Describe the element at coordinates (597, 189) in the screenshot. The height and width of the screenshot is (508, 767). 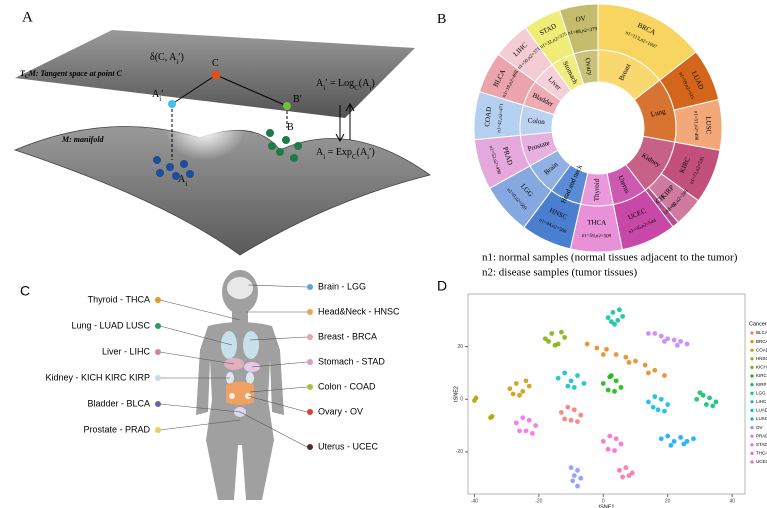
I see `tissue-label: Thyroid` at that location.